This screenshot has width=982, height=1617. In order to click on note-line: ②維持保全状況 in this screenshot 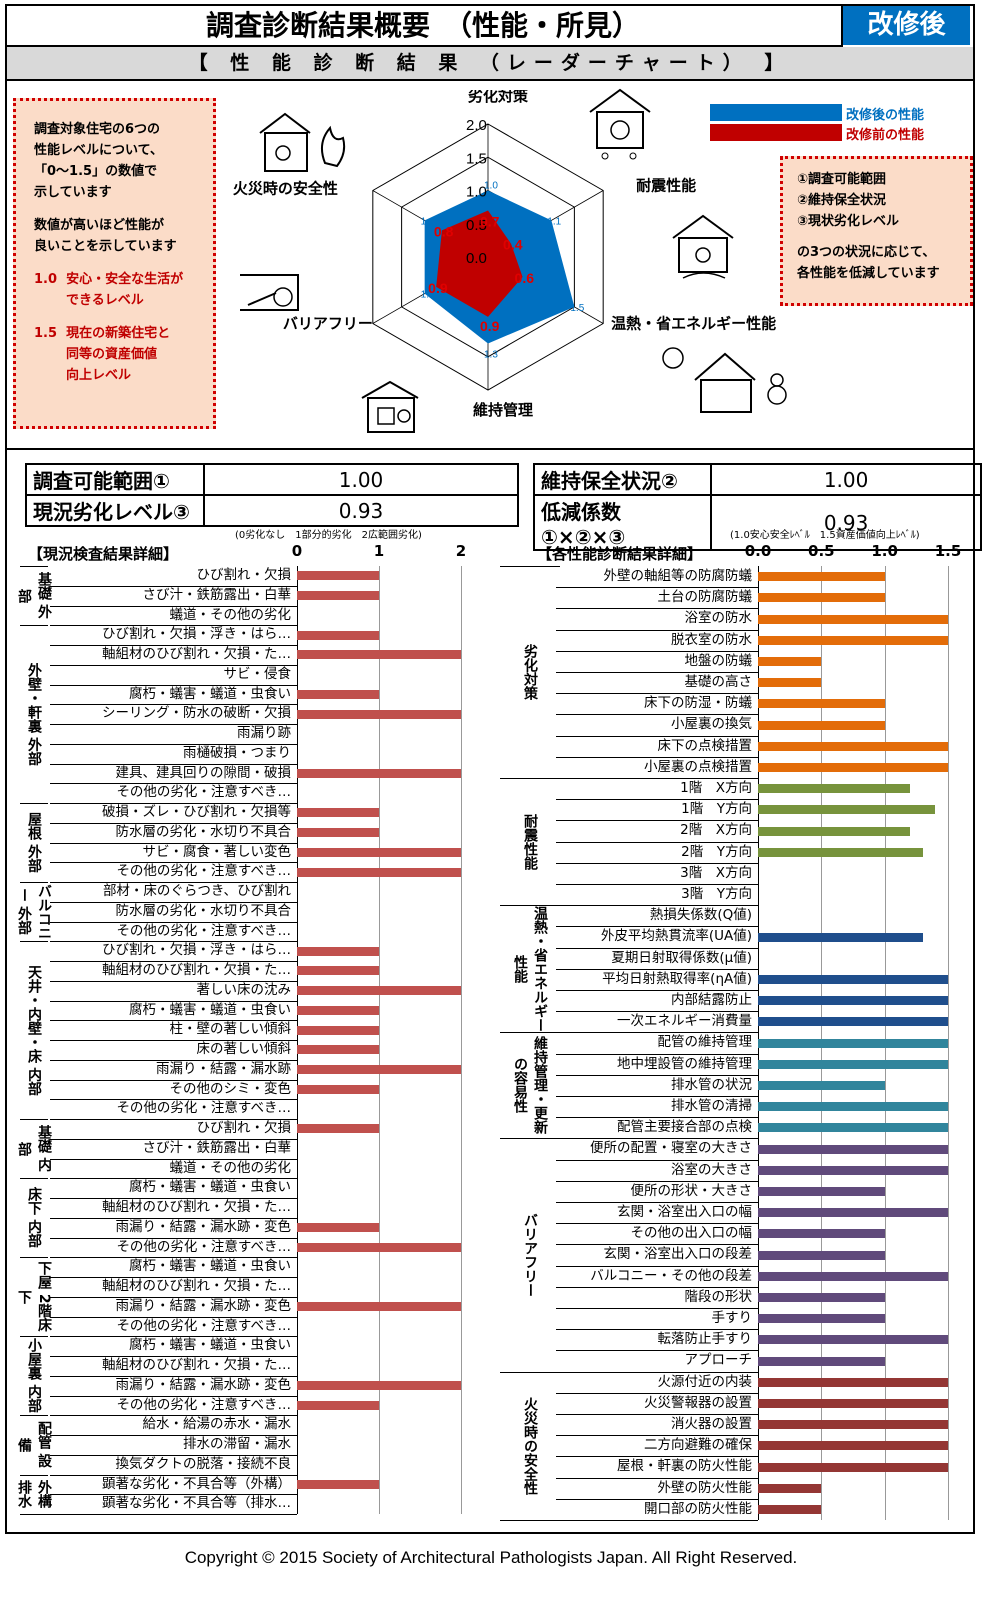, I will do `click(842, 200)`.